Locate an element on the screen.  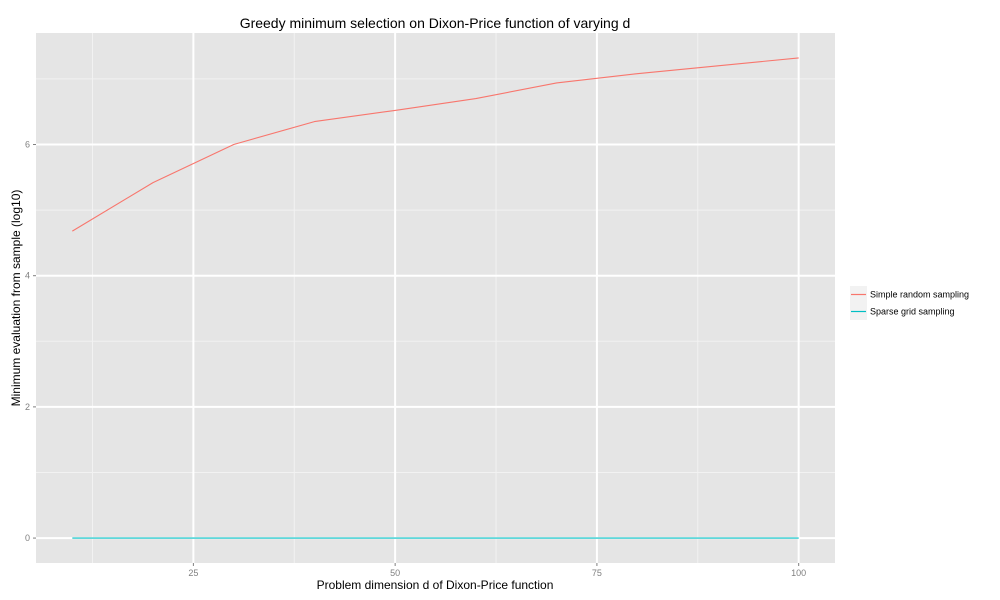
x-tick-label: 50 is located at coordinates (395, 573).